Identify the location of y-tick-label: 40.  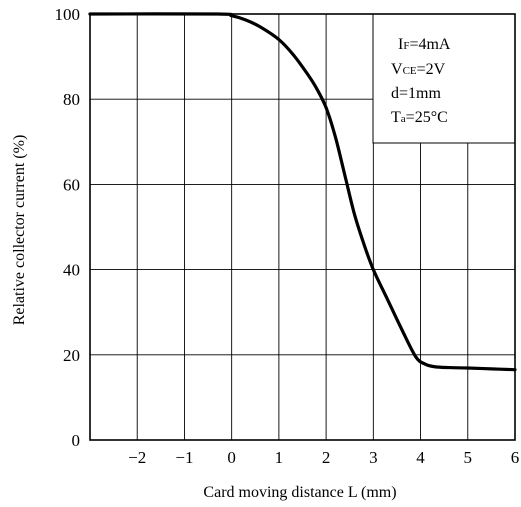
(71, 270).